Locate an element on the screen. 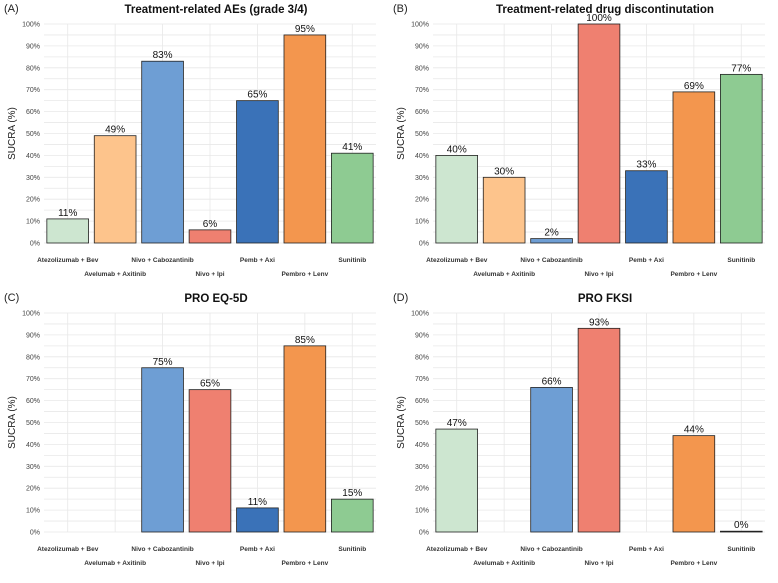 The width and height of the screenshot is (778, 583). y-tick-label: 90% is located at coordinates (33, 46).